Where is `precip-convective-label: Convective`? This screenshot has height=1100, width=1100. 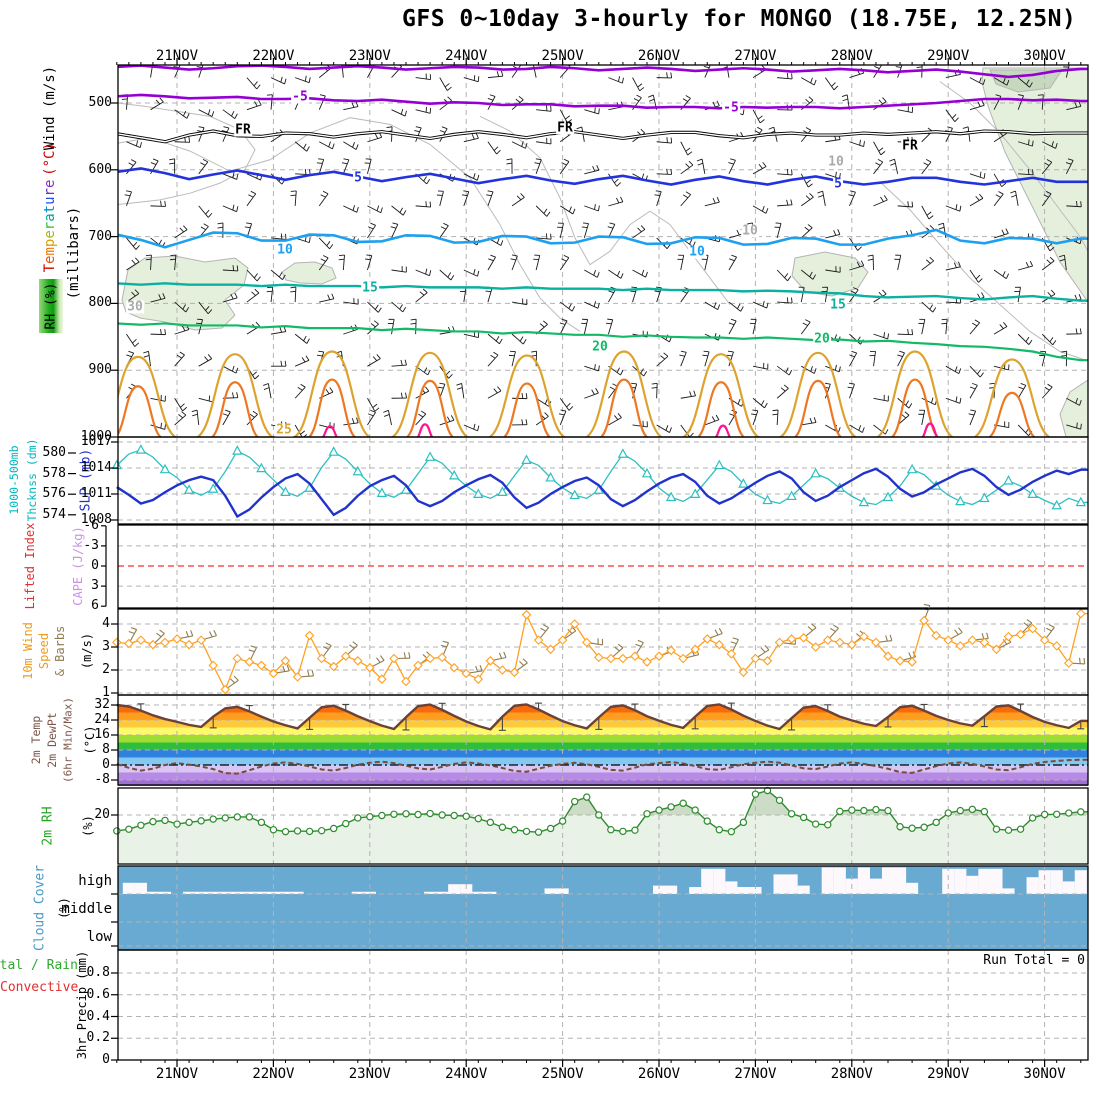 precip-convective-label: Convective is located at coordinates (39, 987).